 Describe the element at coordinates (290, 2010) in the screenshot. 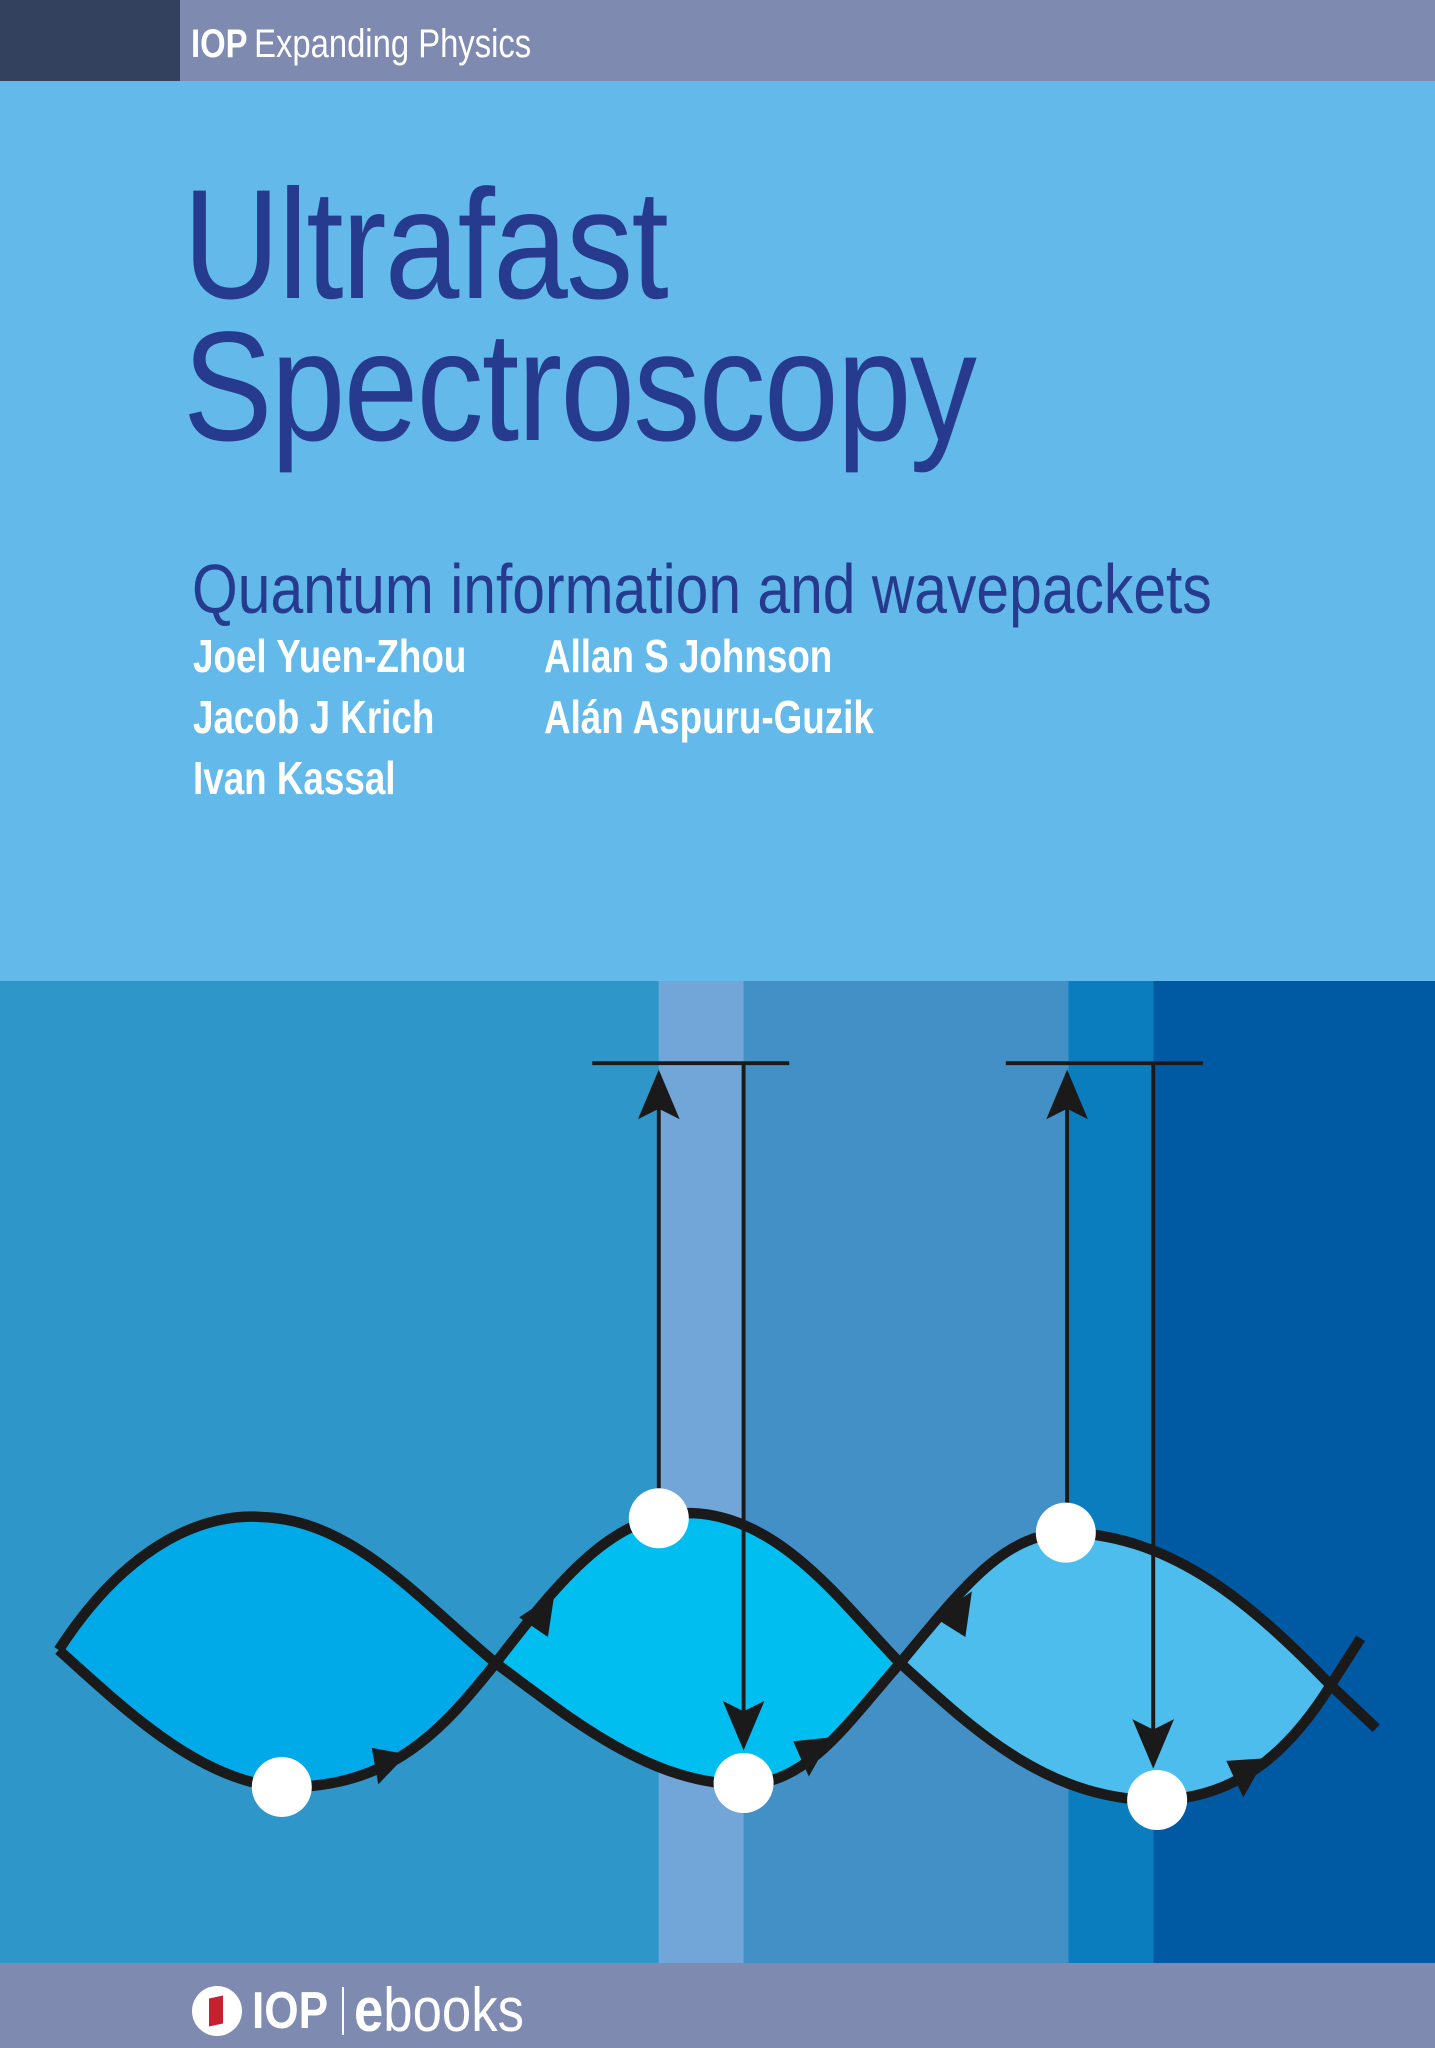

I see `logo-publisher: IOP` at that location.